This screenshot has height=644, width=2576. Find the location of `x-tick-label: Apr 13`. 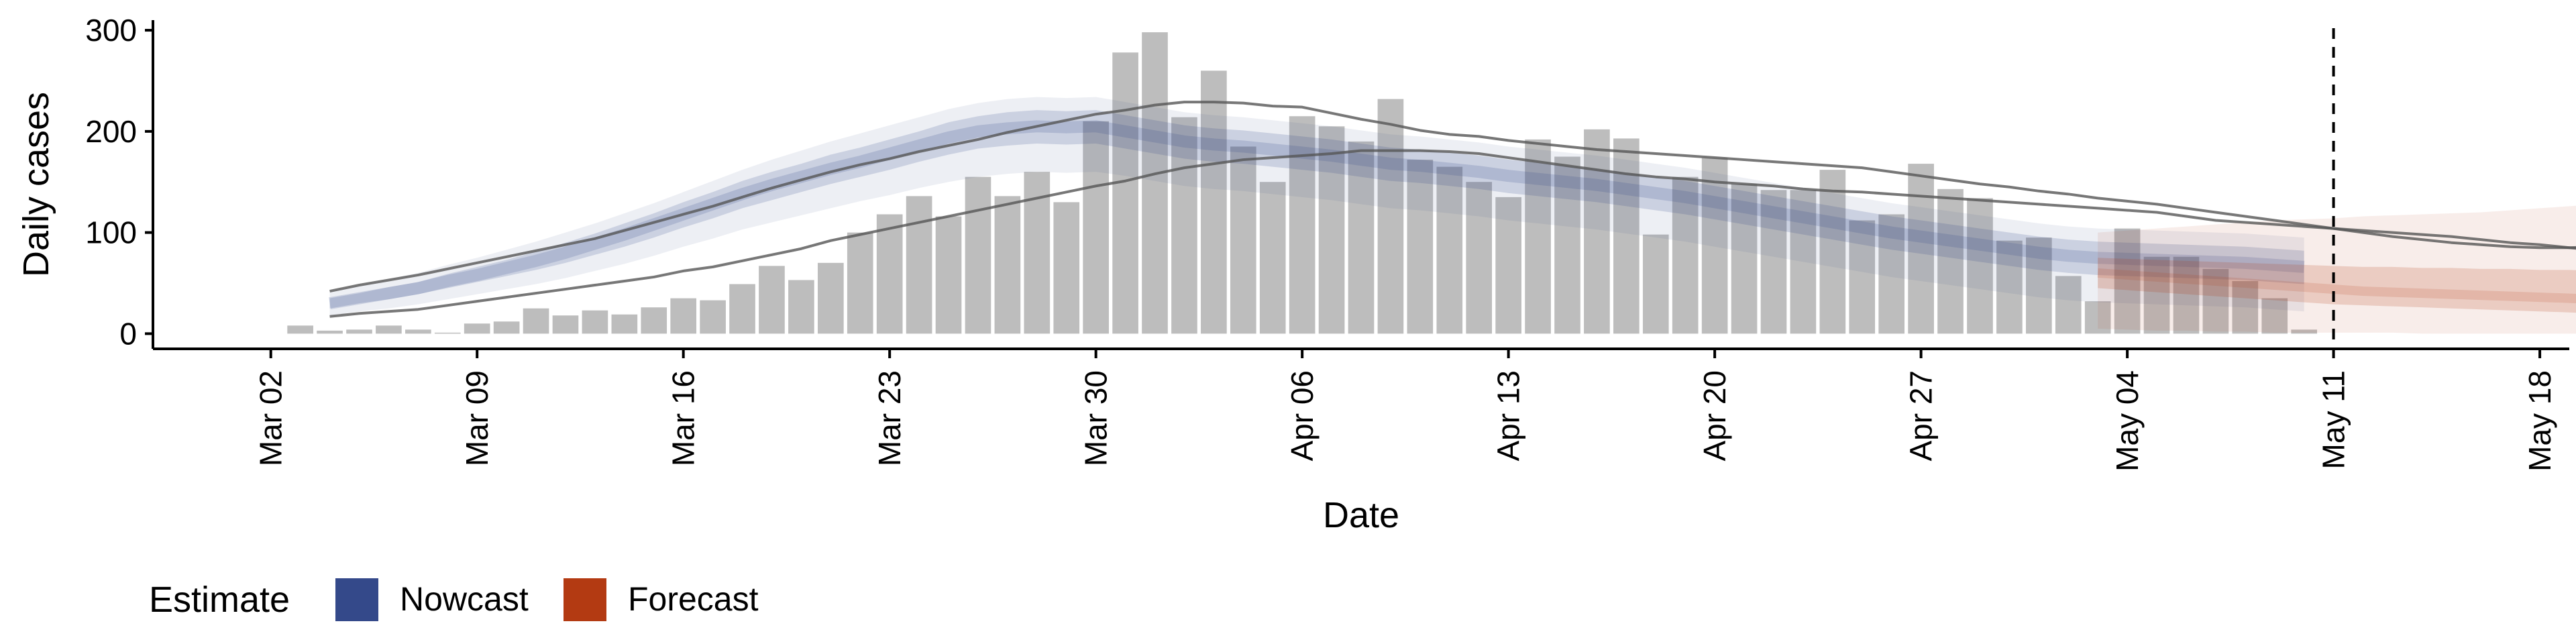

x-tick-label: Apr 13 is located at coordinates (1508, 416).